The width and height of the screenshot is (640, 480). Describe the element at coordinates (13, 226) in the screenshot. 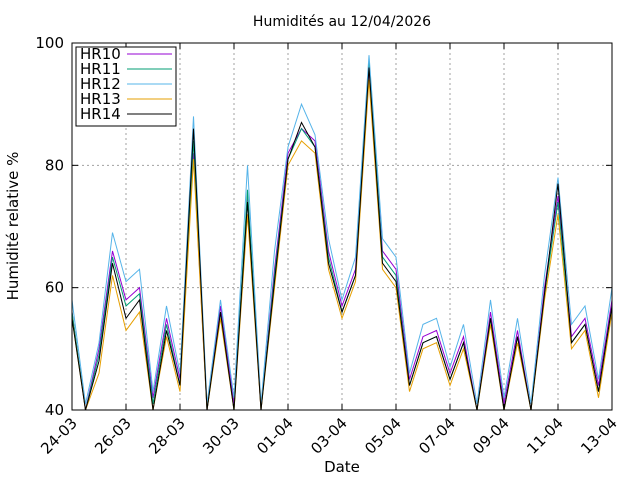

I see `y-axis-label: Humidité relative %` at that location.